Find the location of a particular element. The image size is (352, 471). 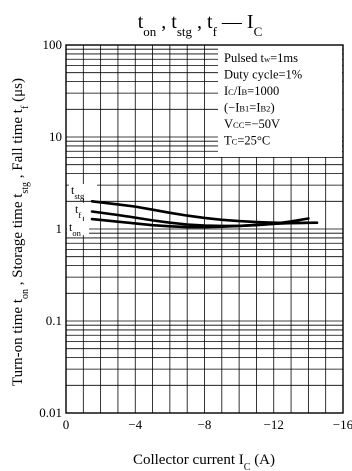

y-tick-label: 100 is located at coordinates (53, 44).